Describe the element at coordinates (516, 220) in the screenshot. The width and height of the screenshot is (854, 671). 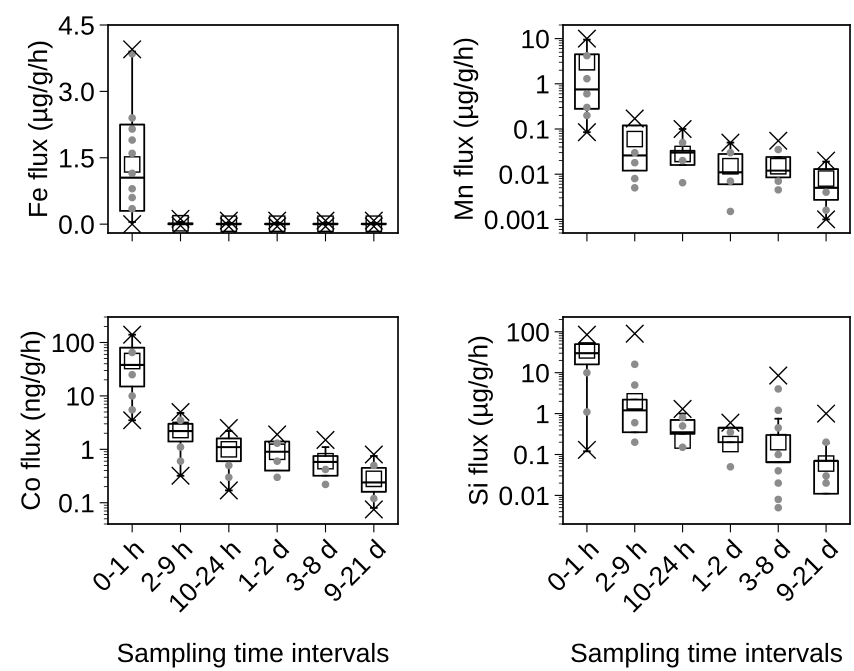
I see `y-tick-label: 0.001` at that location.